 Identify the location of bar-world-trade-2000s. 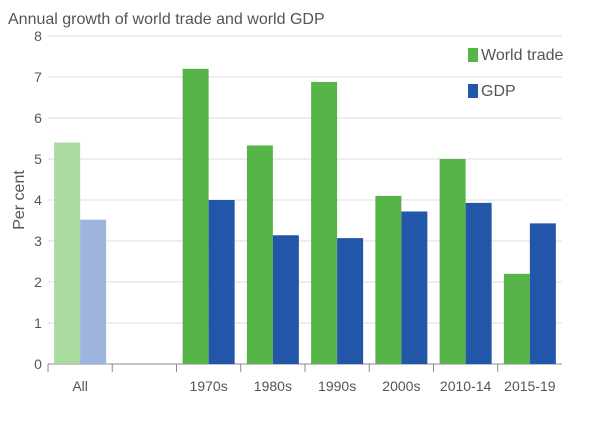
(388, 279).